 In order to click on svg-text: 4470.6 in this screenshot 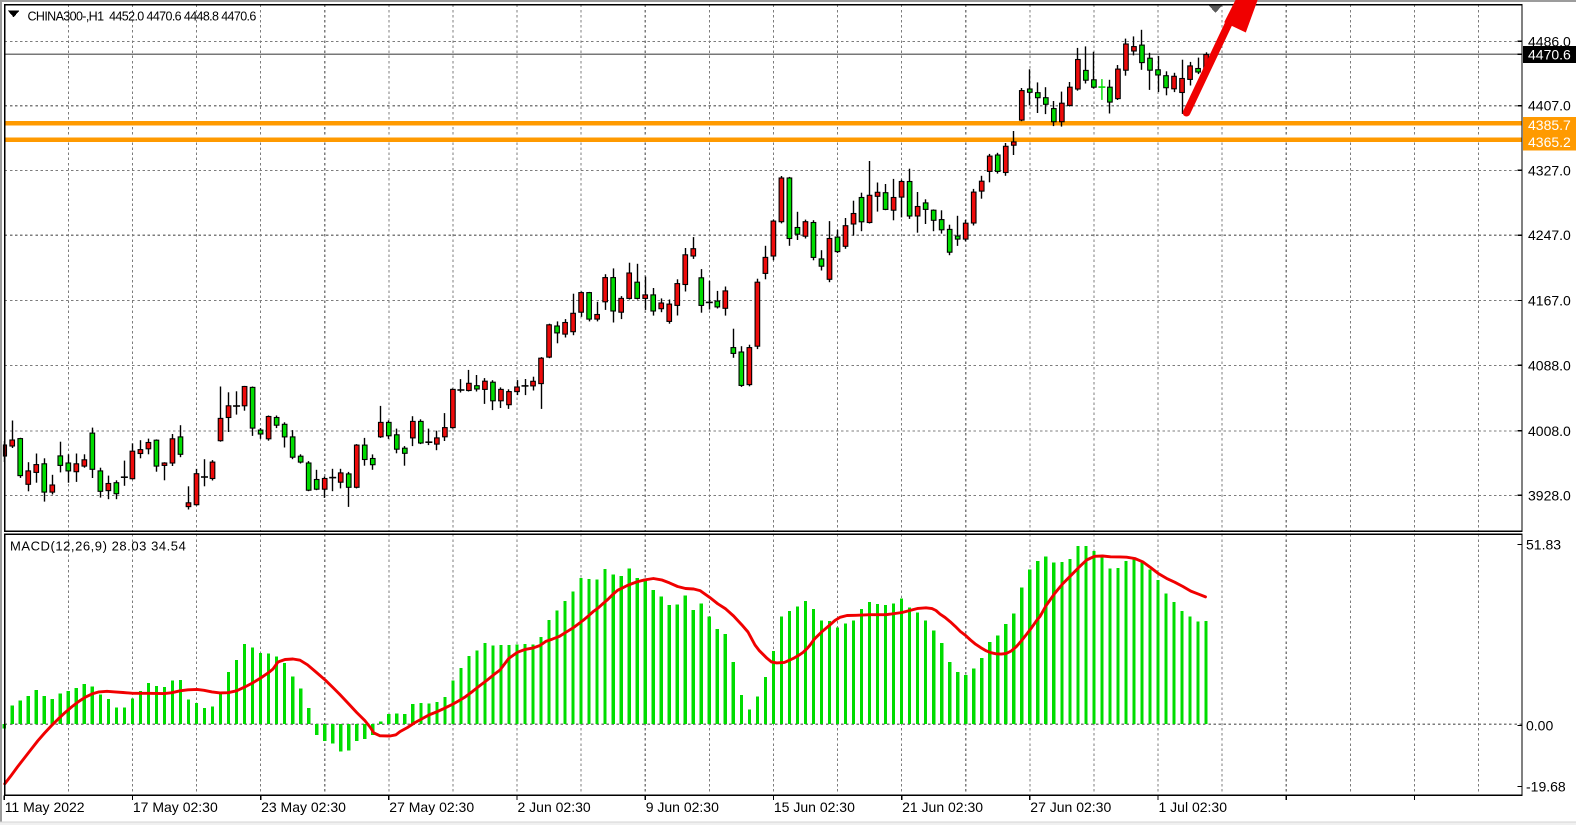, I will do `click(1549, 55)`.